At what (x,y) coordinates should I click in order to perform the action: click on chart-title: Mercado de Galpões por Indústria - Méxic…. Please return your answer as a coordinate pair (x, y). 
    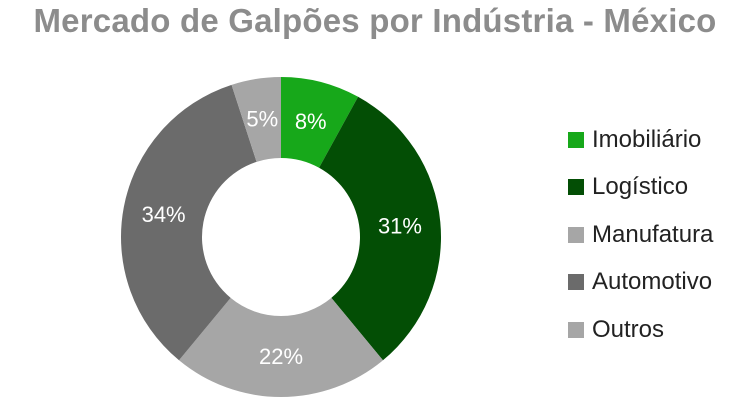
    Looking at the image, I should click on (375, 20).